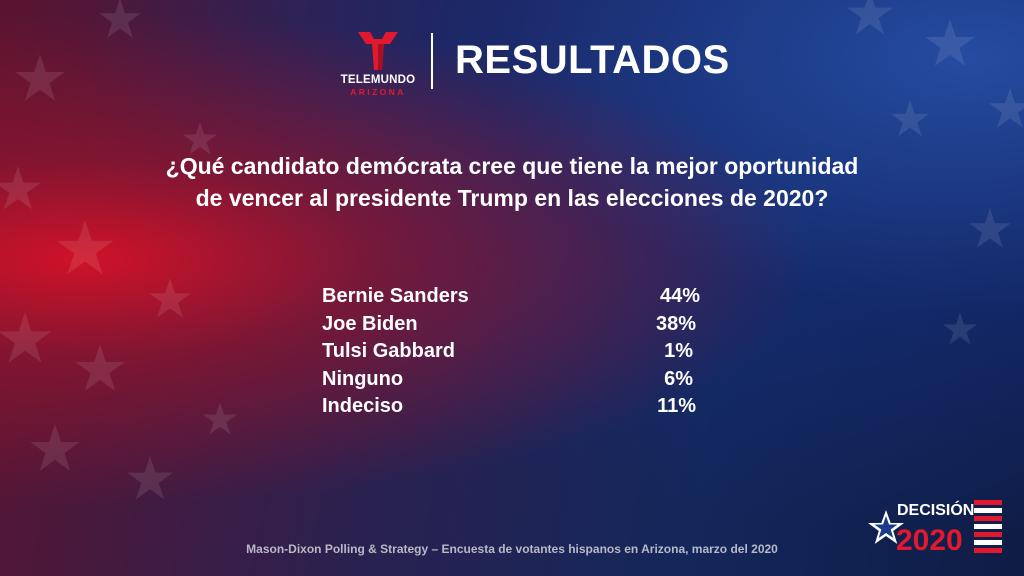  I want to click on candidate-name: Ninguno, so click(363, 378).